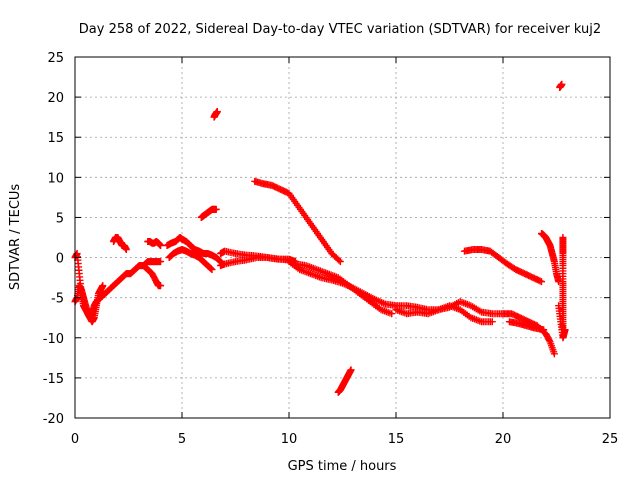 The width and height of the screenshot is (640, 480). I want to click on series-arc-8.5-12.5h-upper, so click(297, 221).